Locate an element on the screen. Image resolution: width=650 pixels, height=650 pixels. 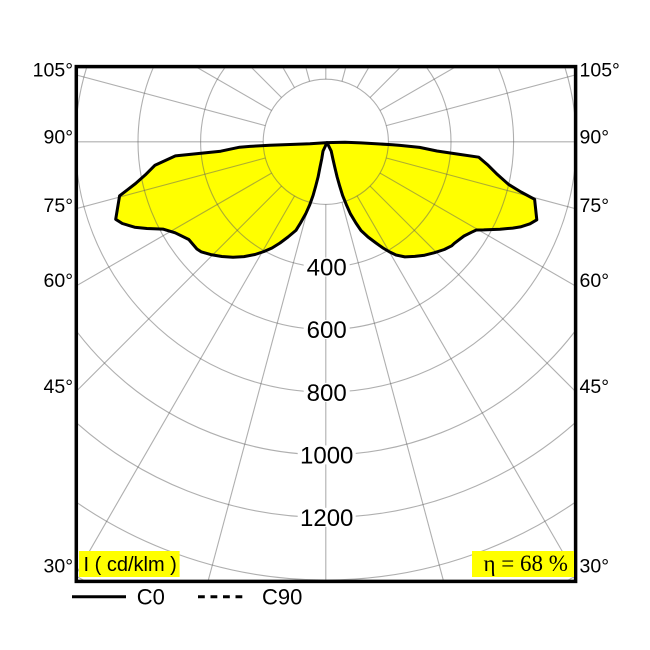
svg-text: 400 is located at coordinates (327, 268).